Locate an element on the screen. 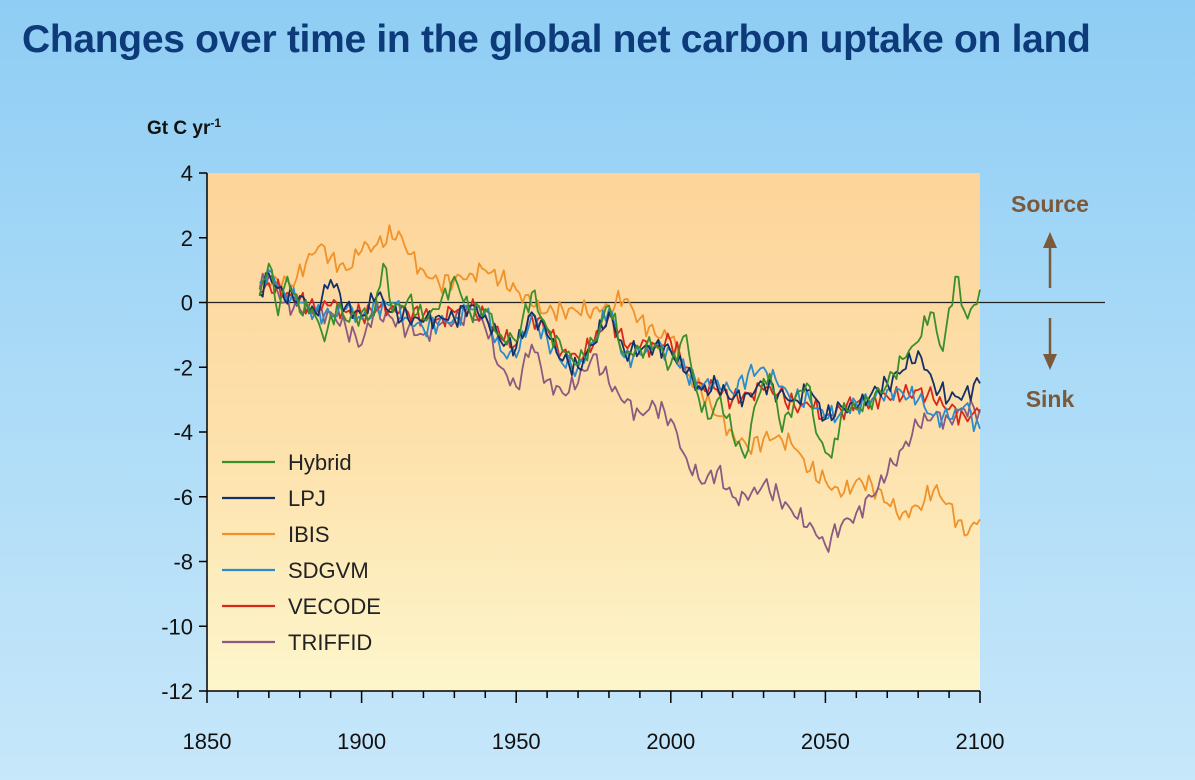 The width and height of the screenshot is (1195, 780). x-tick-label: 2050 is located at coordinates (825, 741).